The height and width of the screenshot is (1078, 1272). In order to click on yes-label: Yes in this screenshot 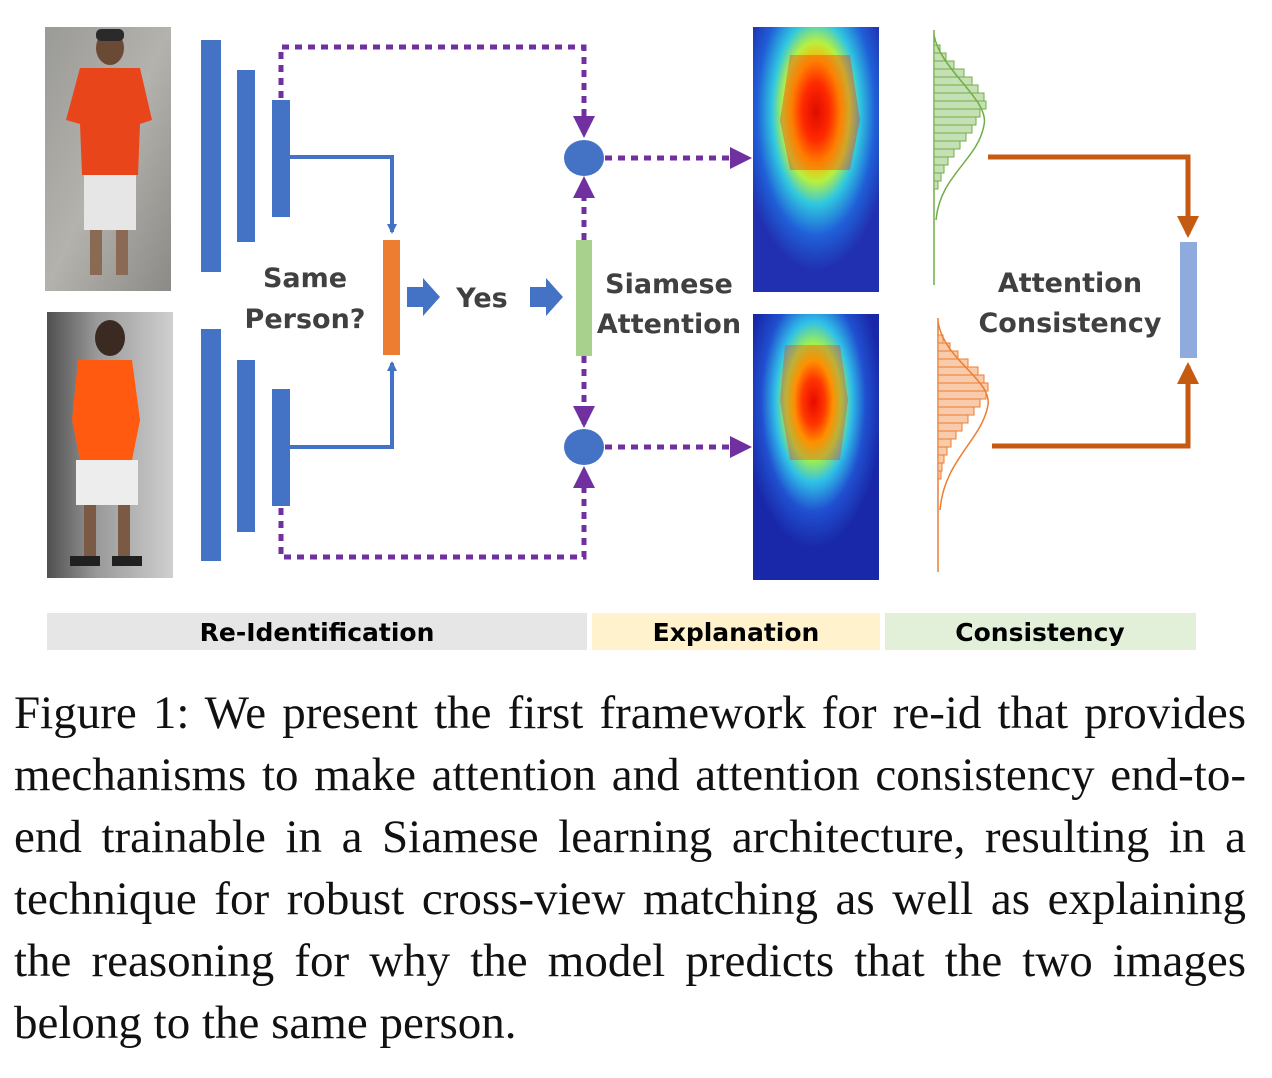, I will do `click(481, 298)`.